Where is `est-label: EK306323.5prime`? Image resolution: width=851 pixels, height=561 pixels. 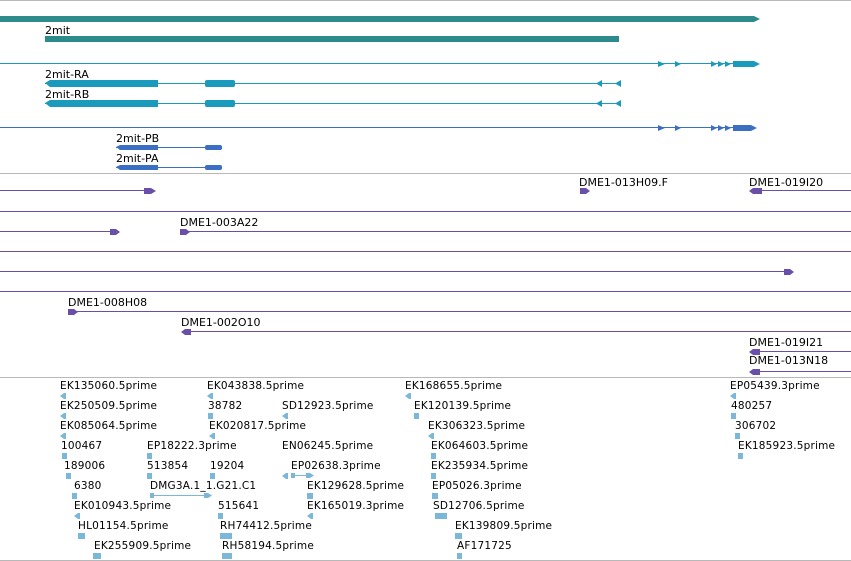 est-label: EK306323.5prime is located at coordinates (477, 426).